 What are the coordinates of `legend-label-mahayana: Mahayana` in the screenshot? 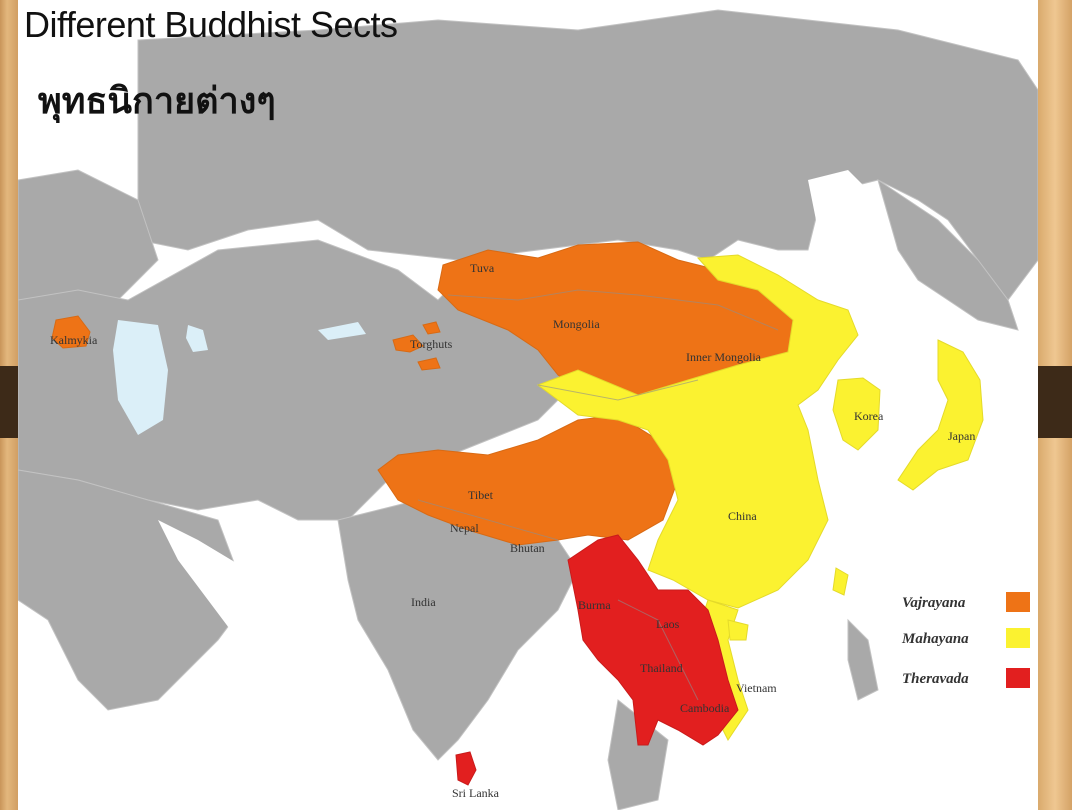 It's located at (935, 639).